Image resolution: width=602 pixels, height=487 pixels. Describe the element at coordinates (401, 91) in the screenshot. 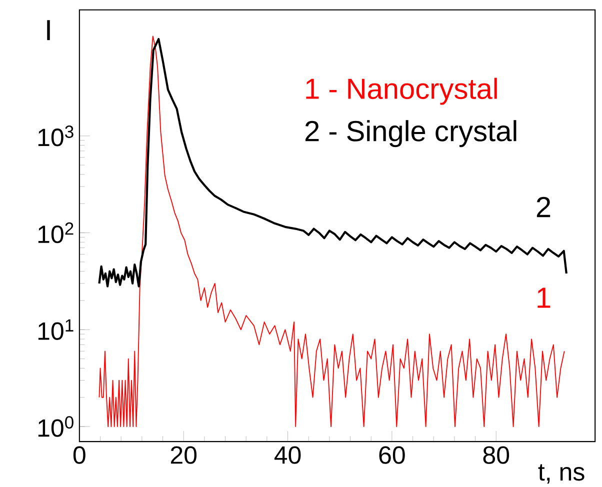

I see `annotation: 1 - Nanocrystal` at that location.